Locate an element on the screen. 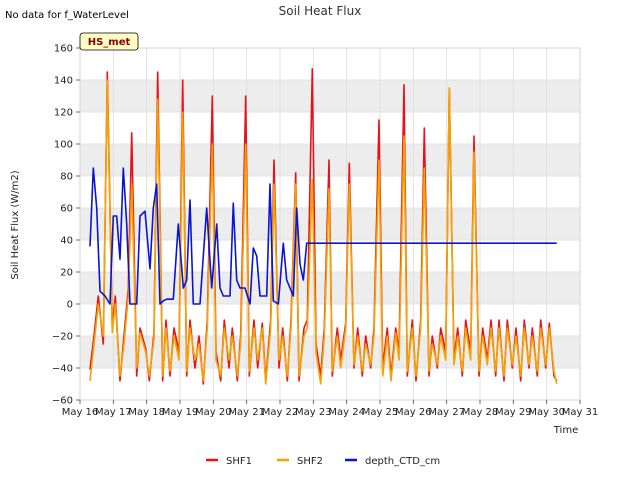 The width and height of the screenshot is (640, 480). y-tick-label: 140 is located at coordinates (63, 81).